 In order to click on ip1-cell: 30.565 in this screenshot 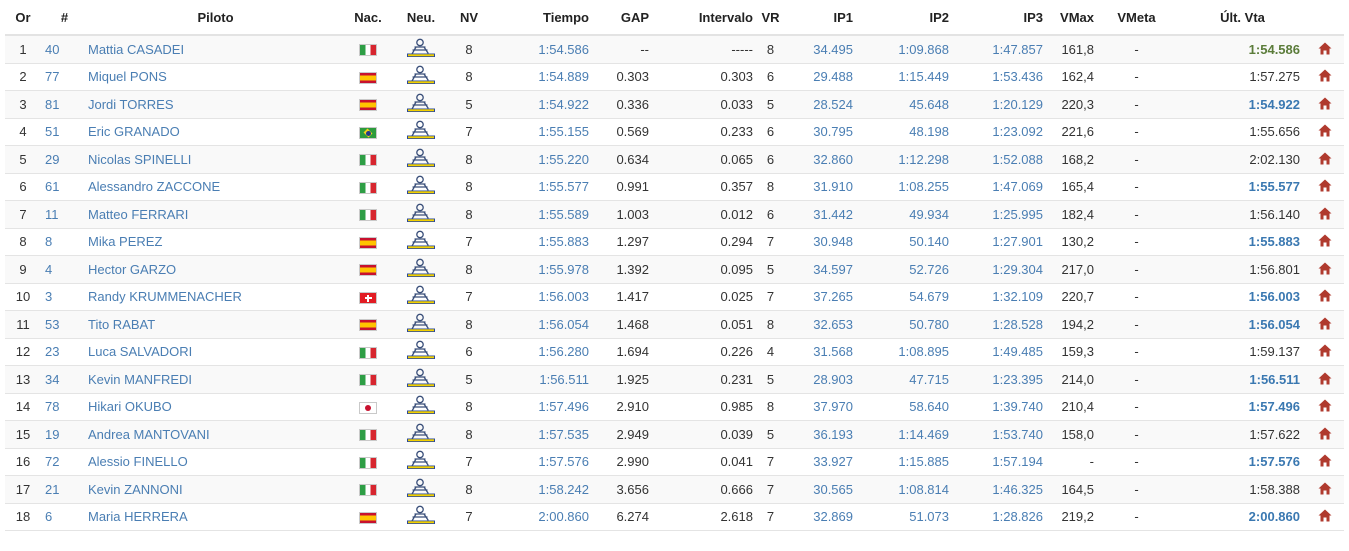, I will do `click(820, 489)`.